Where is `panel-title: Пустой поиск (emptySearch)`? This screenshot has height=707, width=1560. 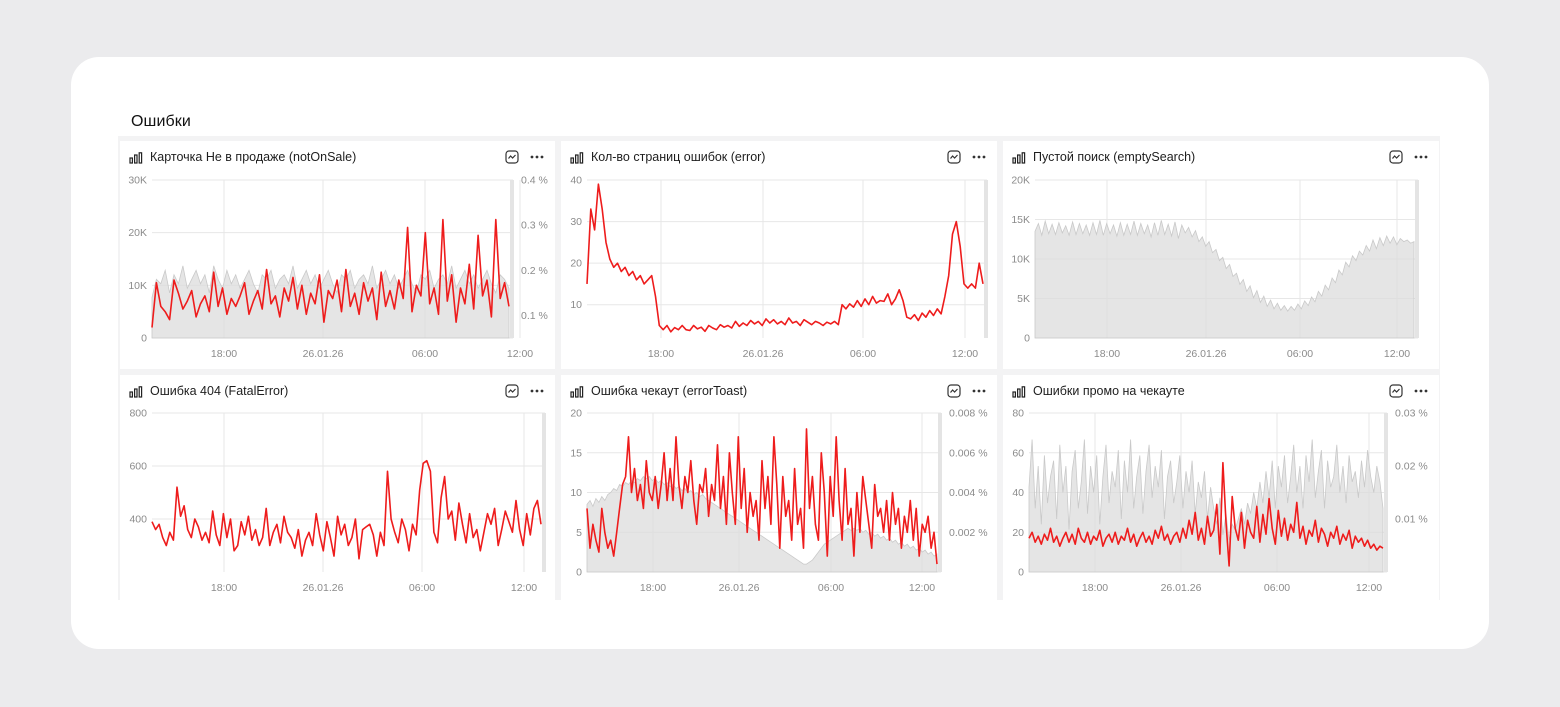 panel-title: Пустой поиск (emptySearch) is located at coordinates (1114, 157).